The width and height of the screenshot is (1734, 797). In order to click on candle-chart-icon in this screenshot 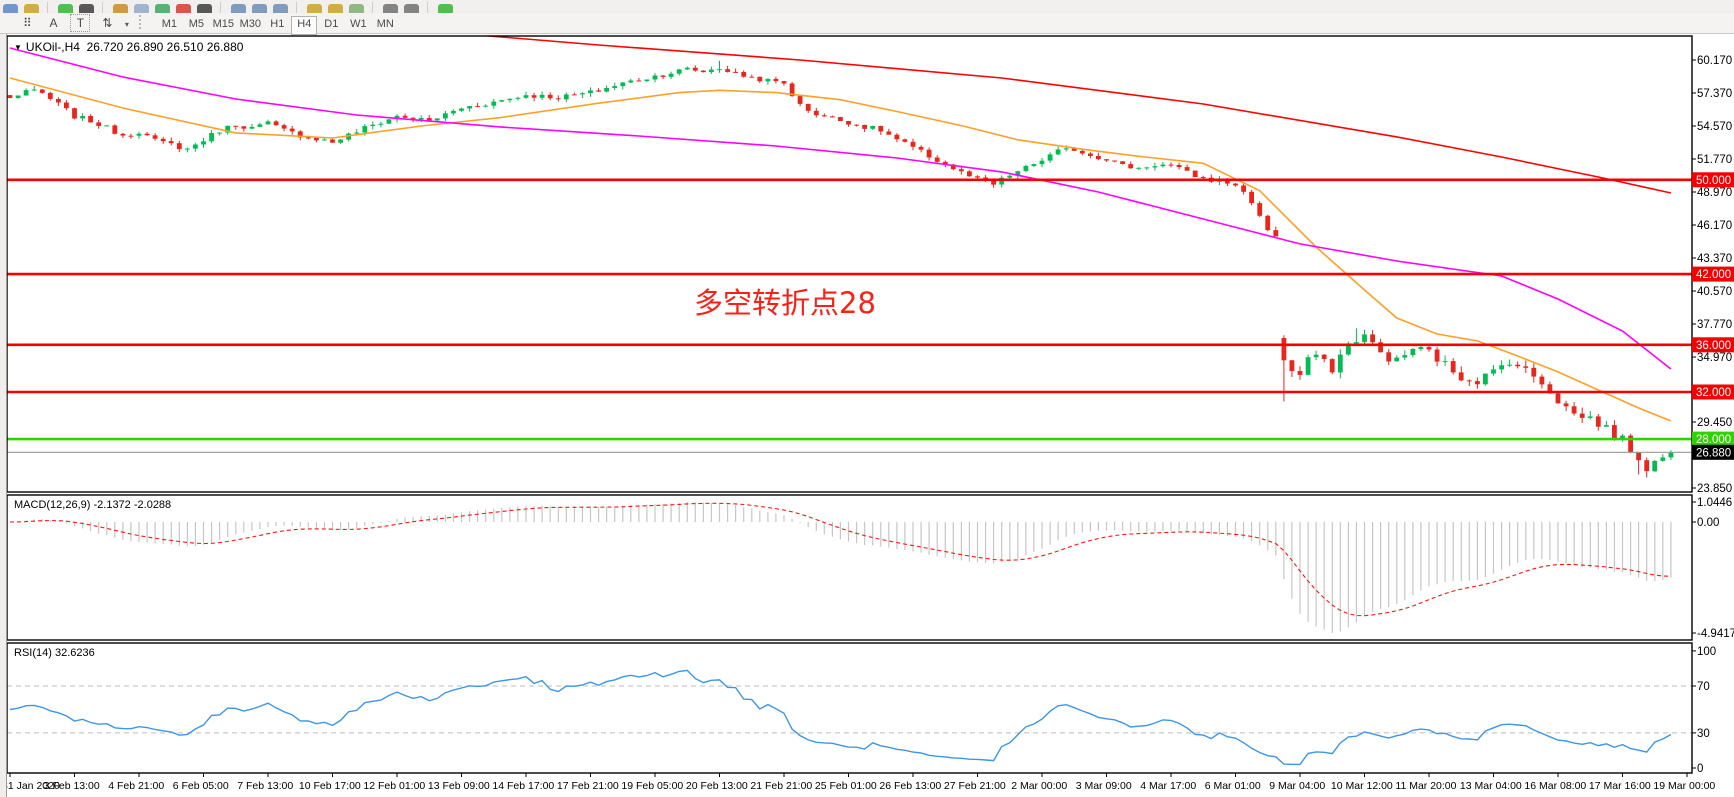, I will do `click(259, 8)`.